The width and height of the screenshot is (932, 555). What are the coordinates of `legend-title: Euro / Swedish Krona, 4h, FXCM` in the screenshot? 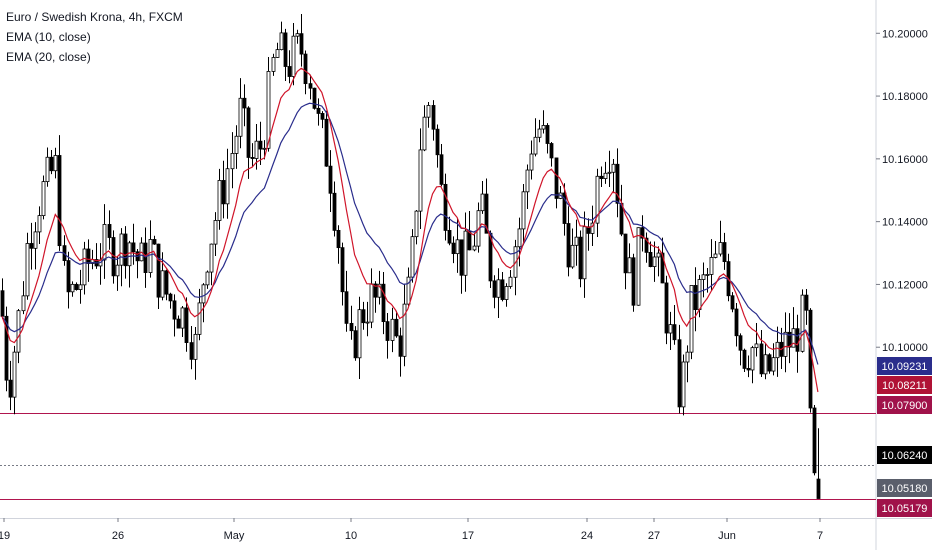 It's located at (94, 17).